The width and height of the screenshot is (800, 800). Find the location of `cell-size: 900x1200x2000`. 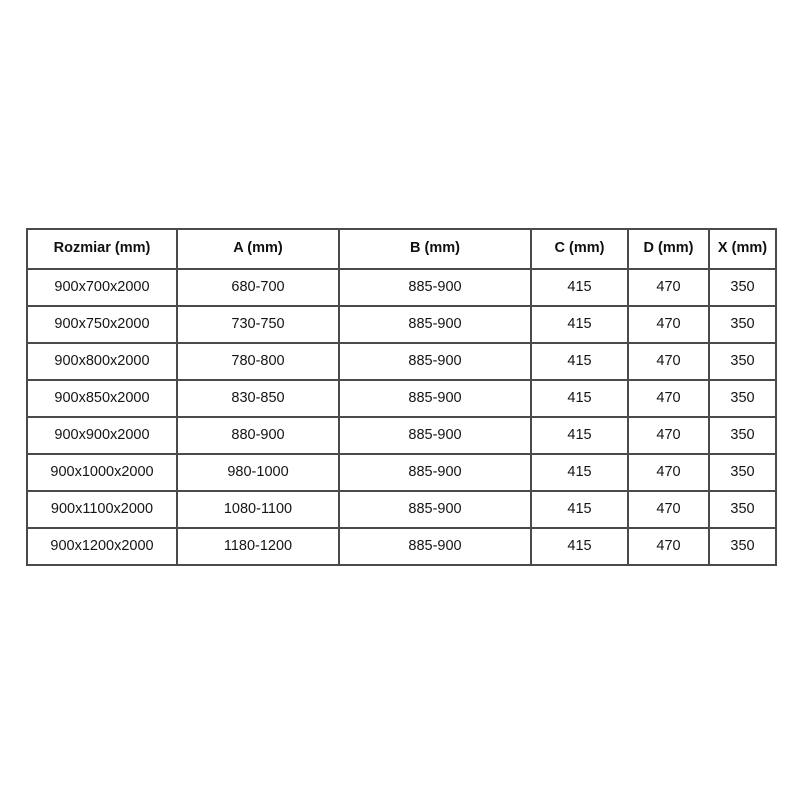

cell-size: 900x1200x2000 is located at coordinates (102, 546).